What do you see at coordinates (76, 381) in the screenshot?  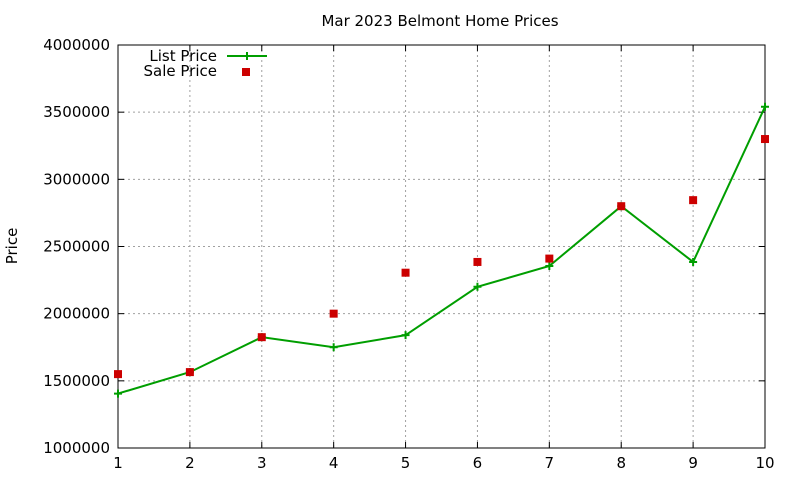 I see `y-tick-label: 1500000` at bounding box center [76, 381].